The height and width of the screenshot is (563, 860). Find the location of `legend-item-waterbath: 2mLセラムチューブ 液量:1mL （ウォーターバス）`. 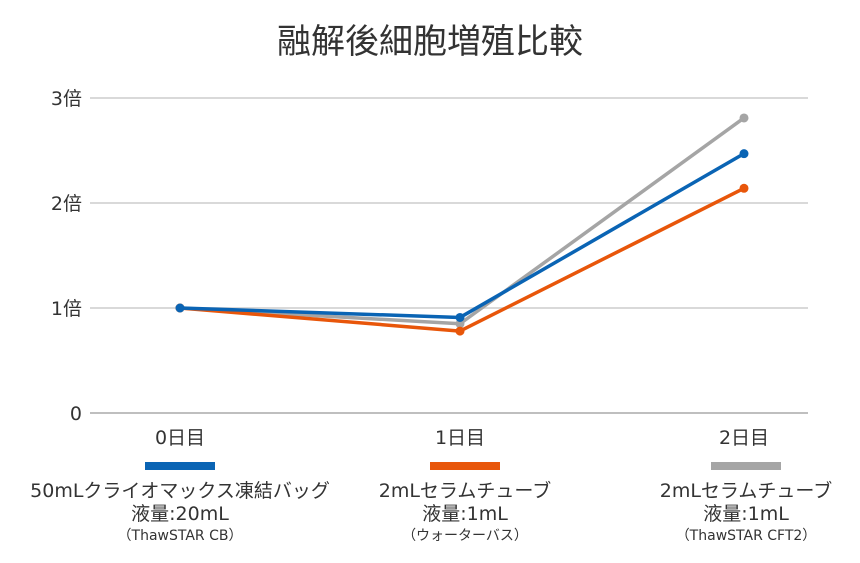

legend-item-waterbath: 2mLセラムチューブ 液量:1mL （ウォーターバス） is located at coordinates (465, 504).